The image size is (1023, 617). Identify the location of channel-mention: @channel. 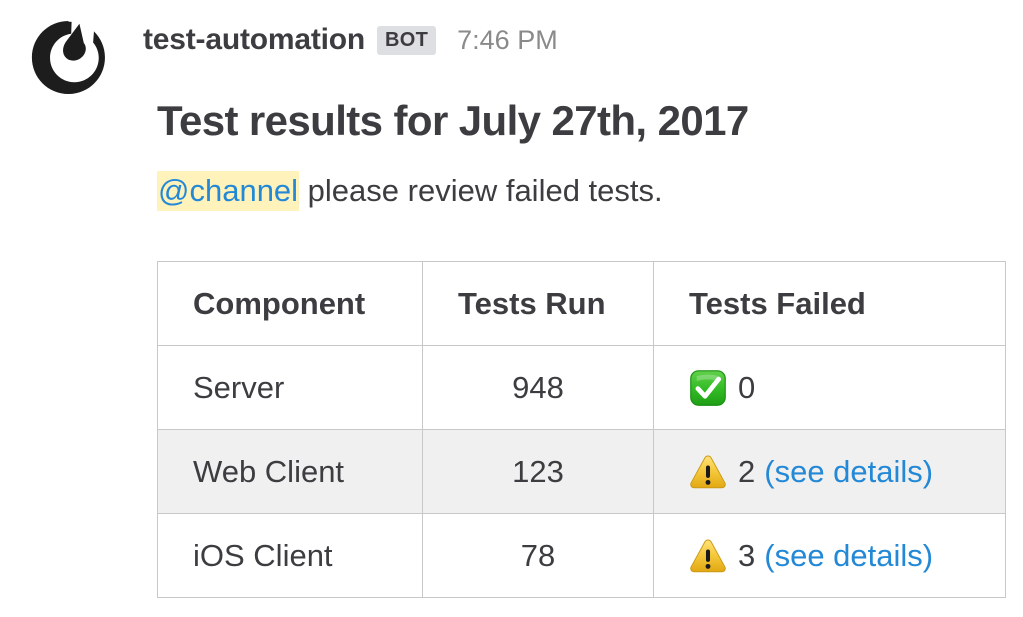
(228, 191).